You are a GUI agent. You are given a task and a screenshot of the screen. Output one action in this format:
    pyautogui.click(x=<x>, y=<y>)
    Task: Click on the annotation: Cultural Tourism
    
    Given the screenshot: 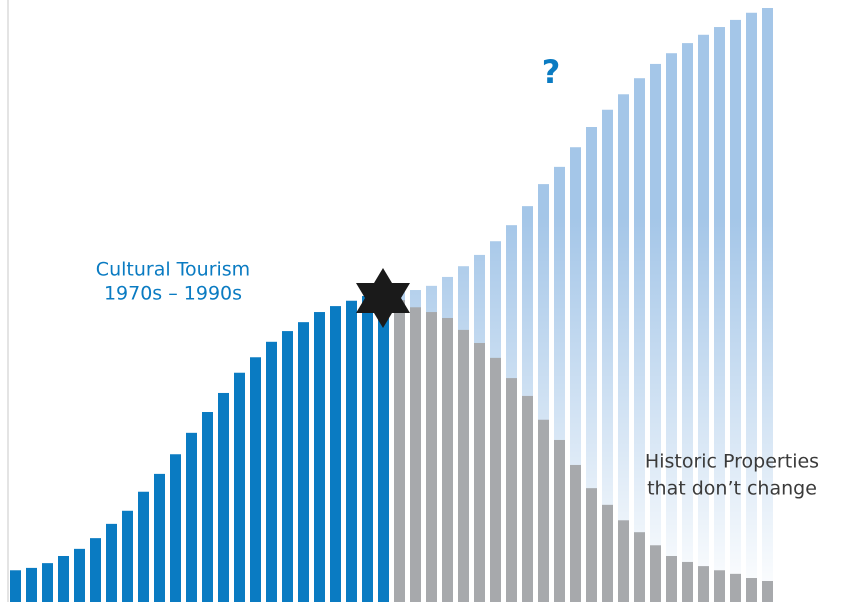 What is the action you would take?
    pyautogui.click(x=173, y=270)
    